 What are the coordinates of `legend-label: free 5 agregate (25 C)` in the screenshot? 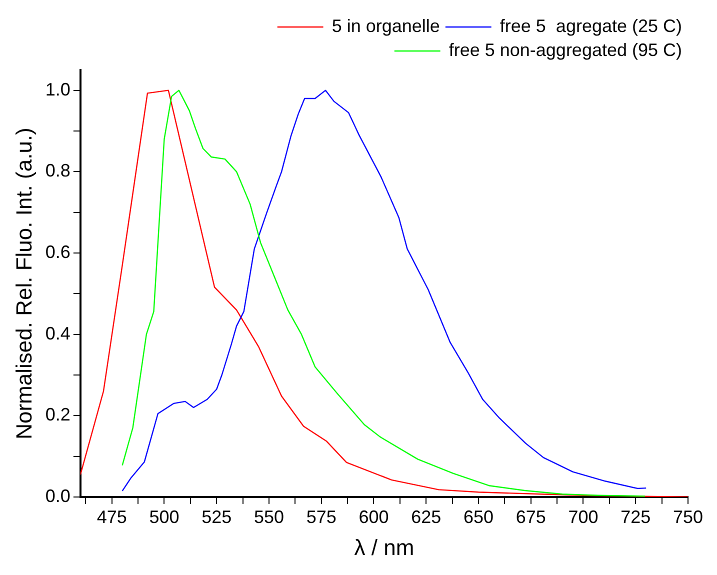 It's located at (591, 26).